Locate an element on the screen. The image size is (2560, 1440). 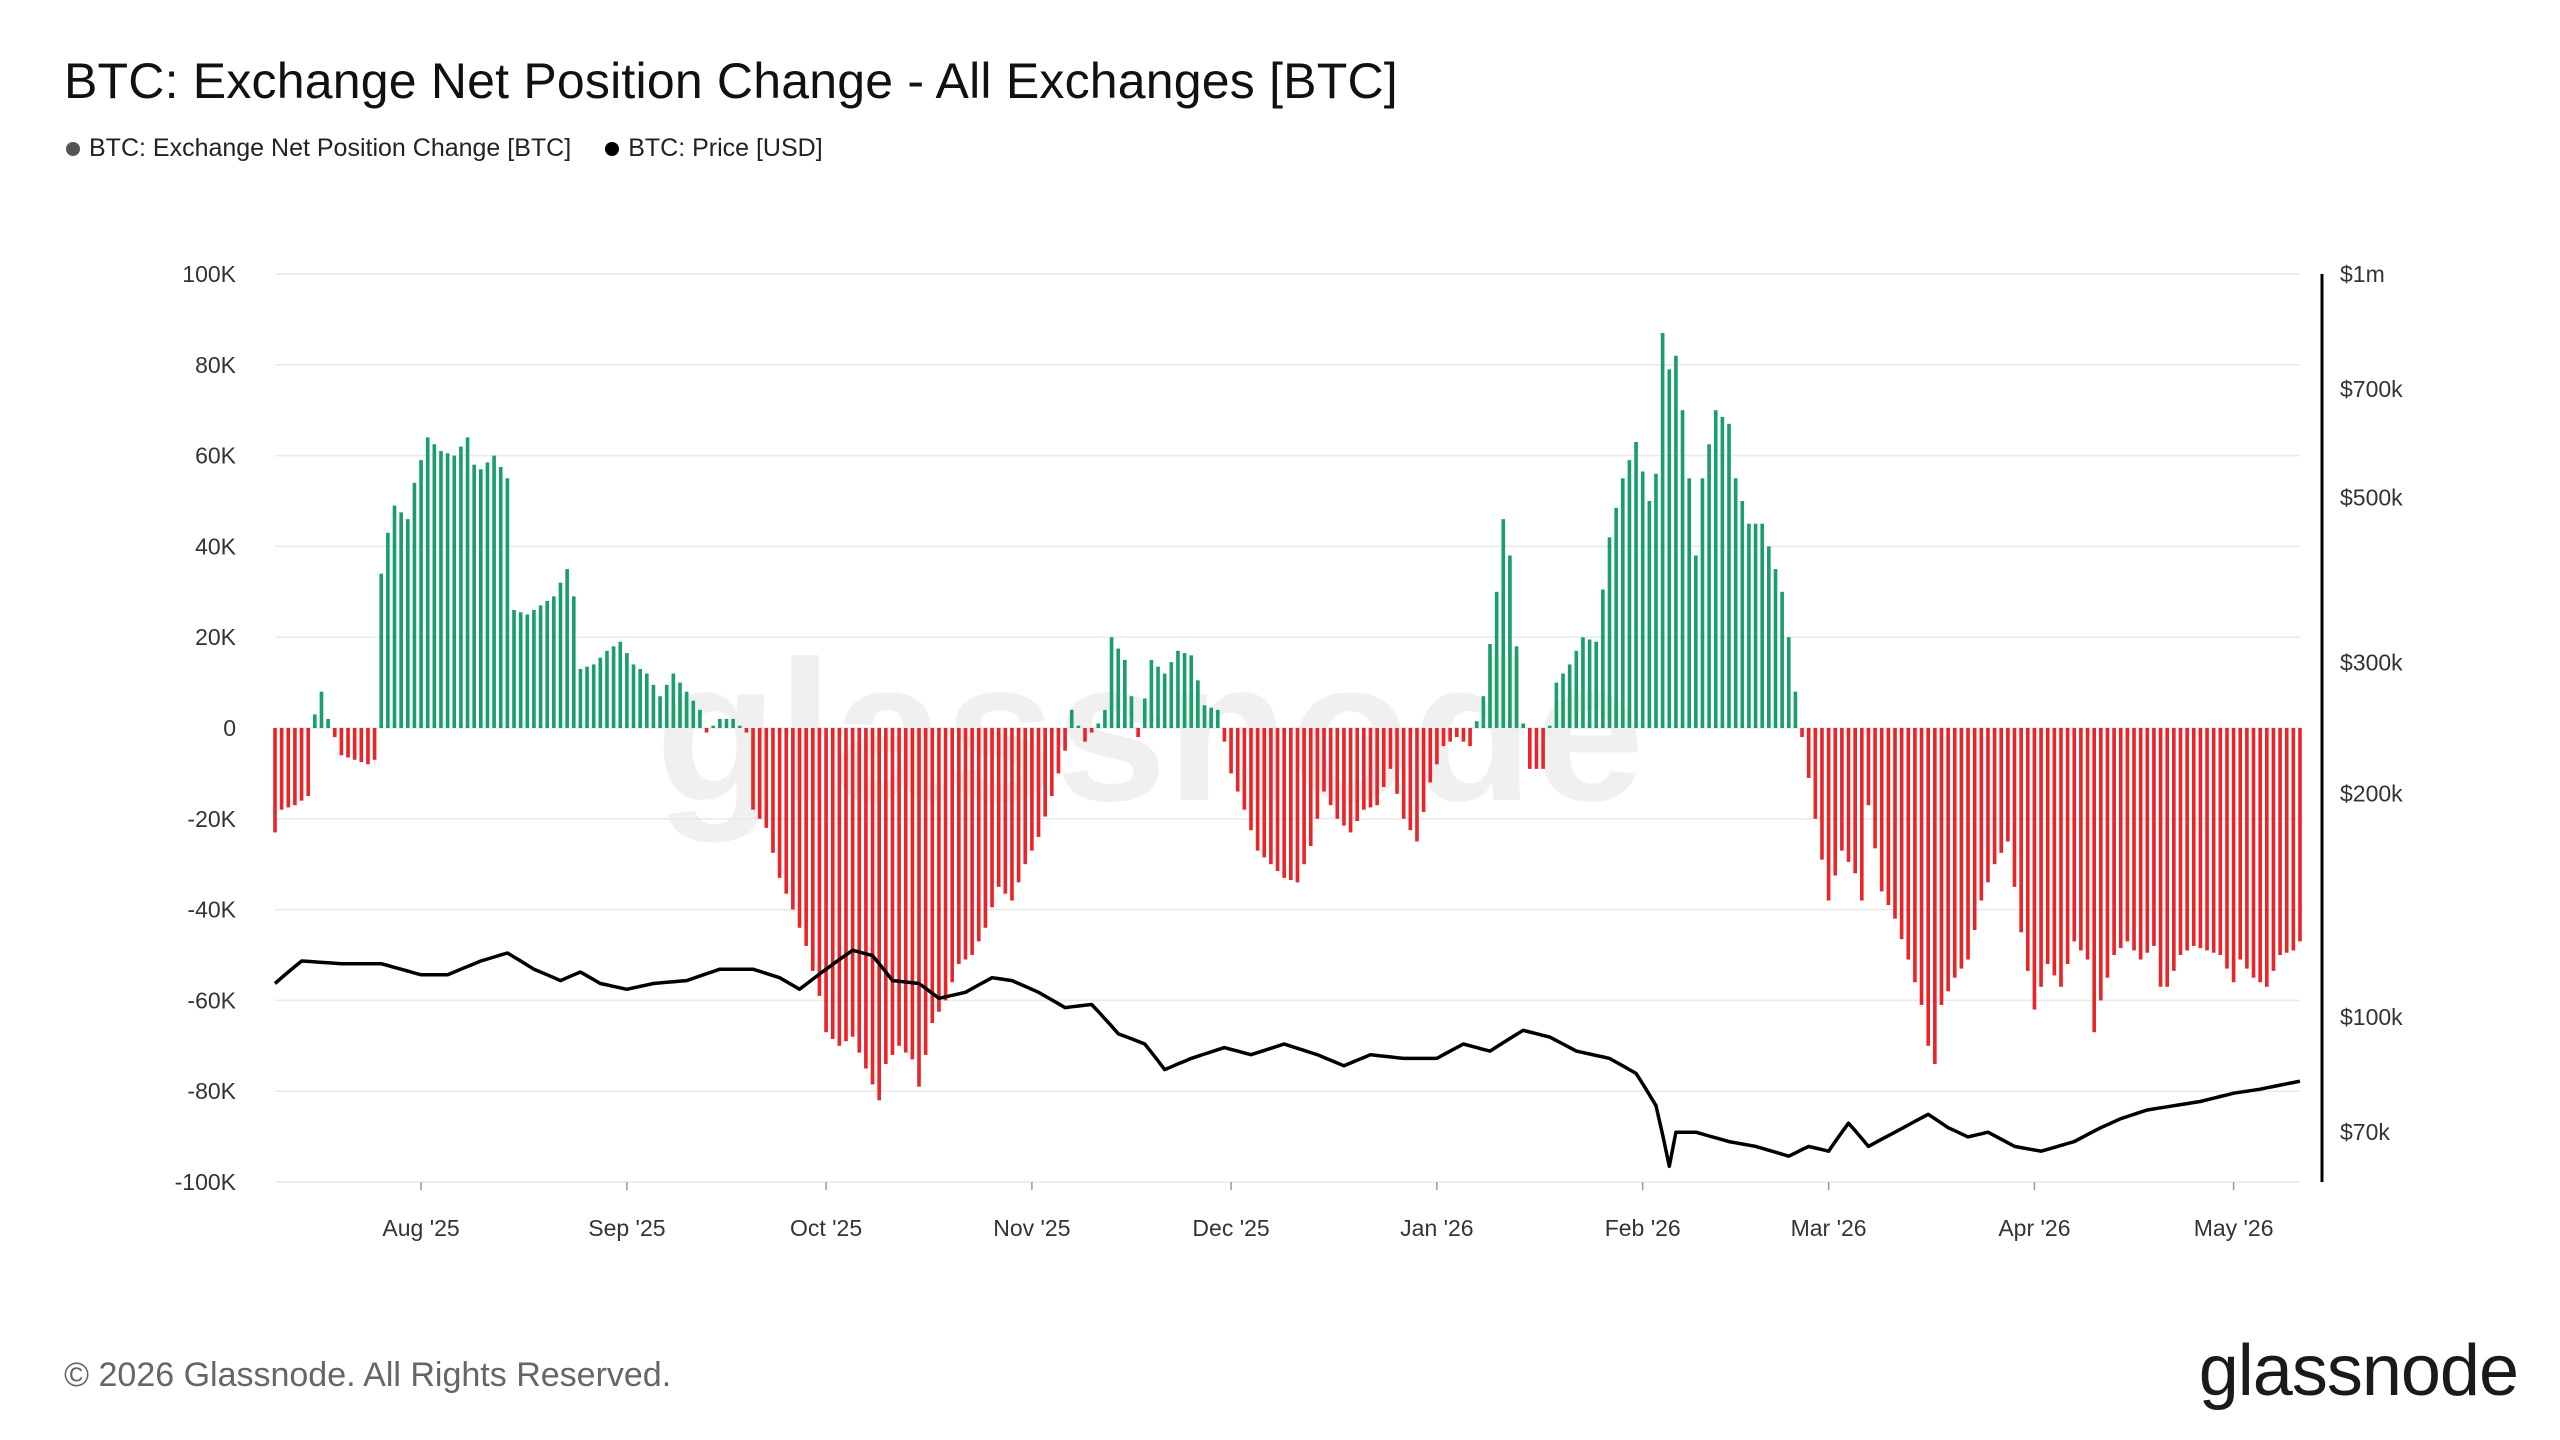
price-line is located at coordinates (1287, 1058).